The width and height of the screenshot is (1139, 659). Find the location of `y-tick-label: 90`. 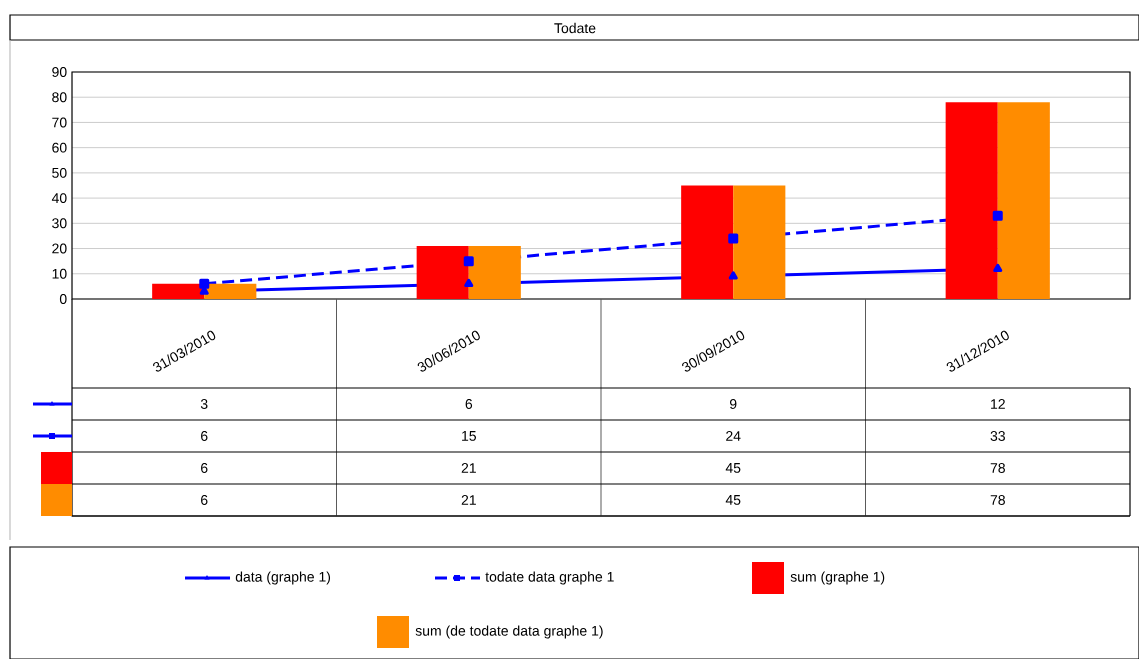

y-tick-label: 90 is located at coordinates (59, 72).